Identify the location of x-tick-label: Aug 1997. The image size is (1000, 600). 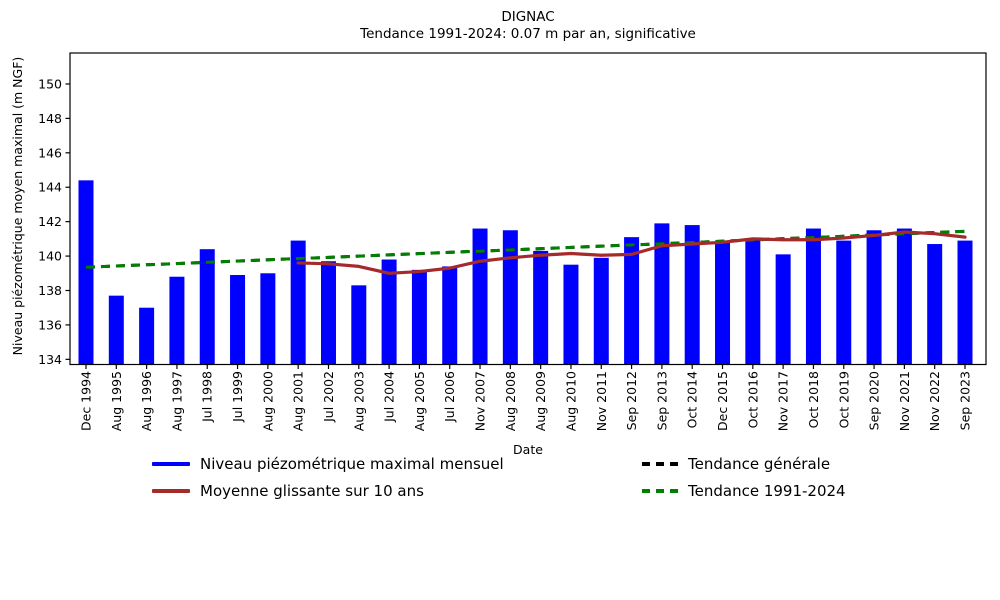
(176, 401).